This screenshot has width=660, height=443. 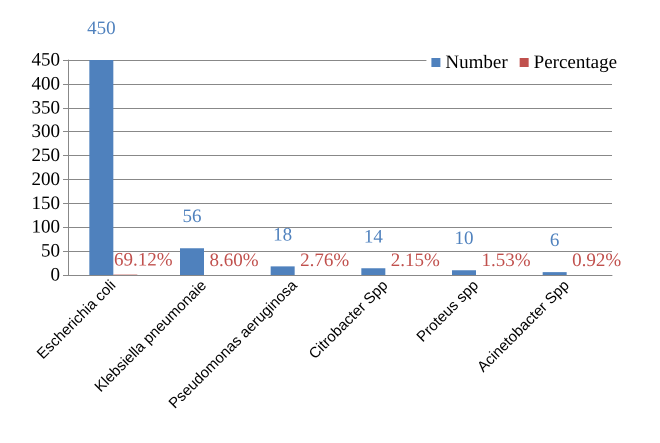 I want to click on data-label: 0.92%, so click(x=597, y=260).